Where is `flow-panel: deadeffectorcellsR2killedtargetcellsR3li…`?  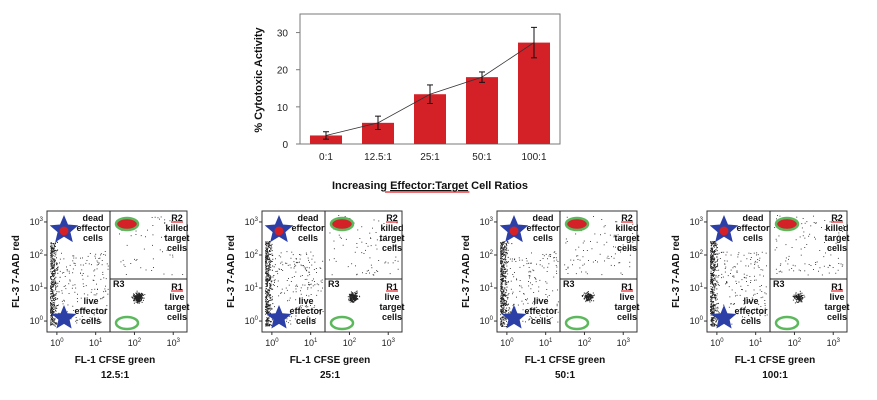 flow-panel: deadeffectorcellsR2killedtargetcellsR3li… is located at coordinates (760, 295).